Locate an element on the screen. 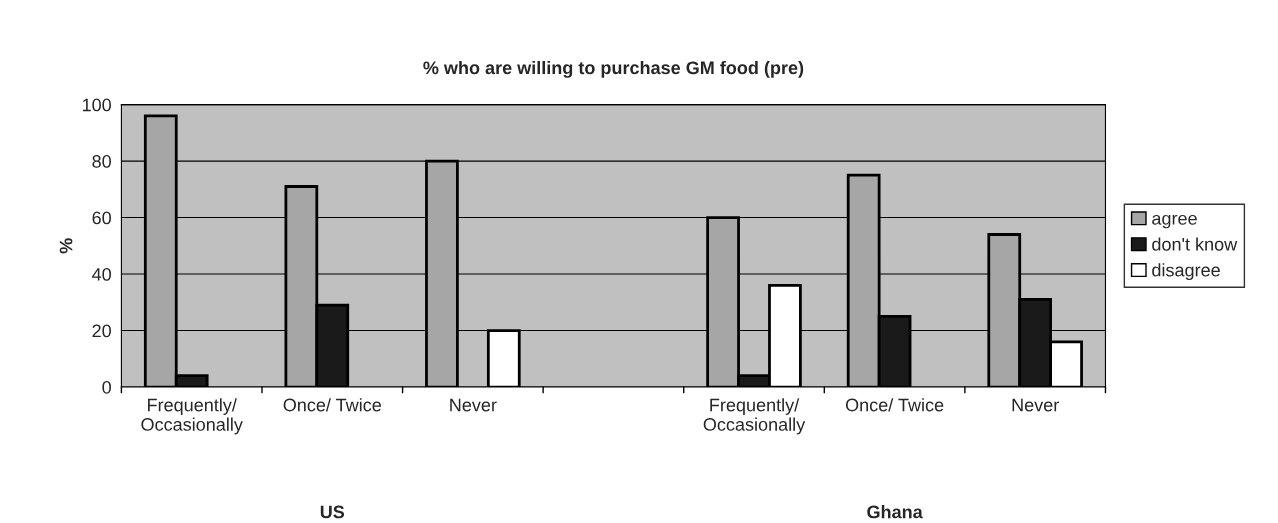  legend-label: agree is located at coordinates (1174, 221).